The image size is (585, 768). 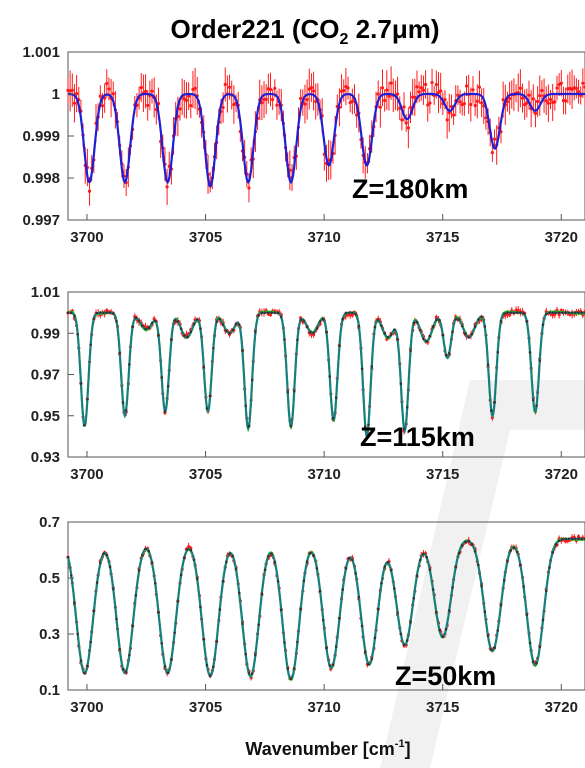 I want to click on x-tick-label: 3720, so click(x=561, y=237).